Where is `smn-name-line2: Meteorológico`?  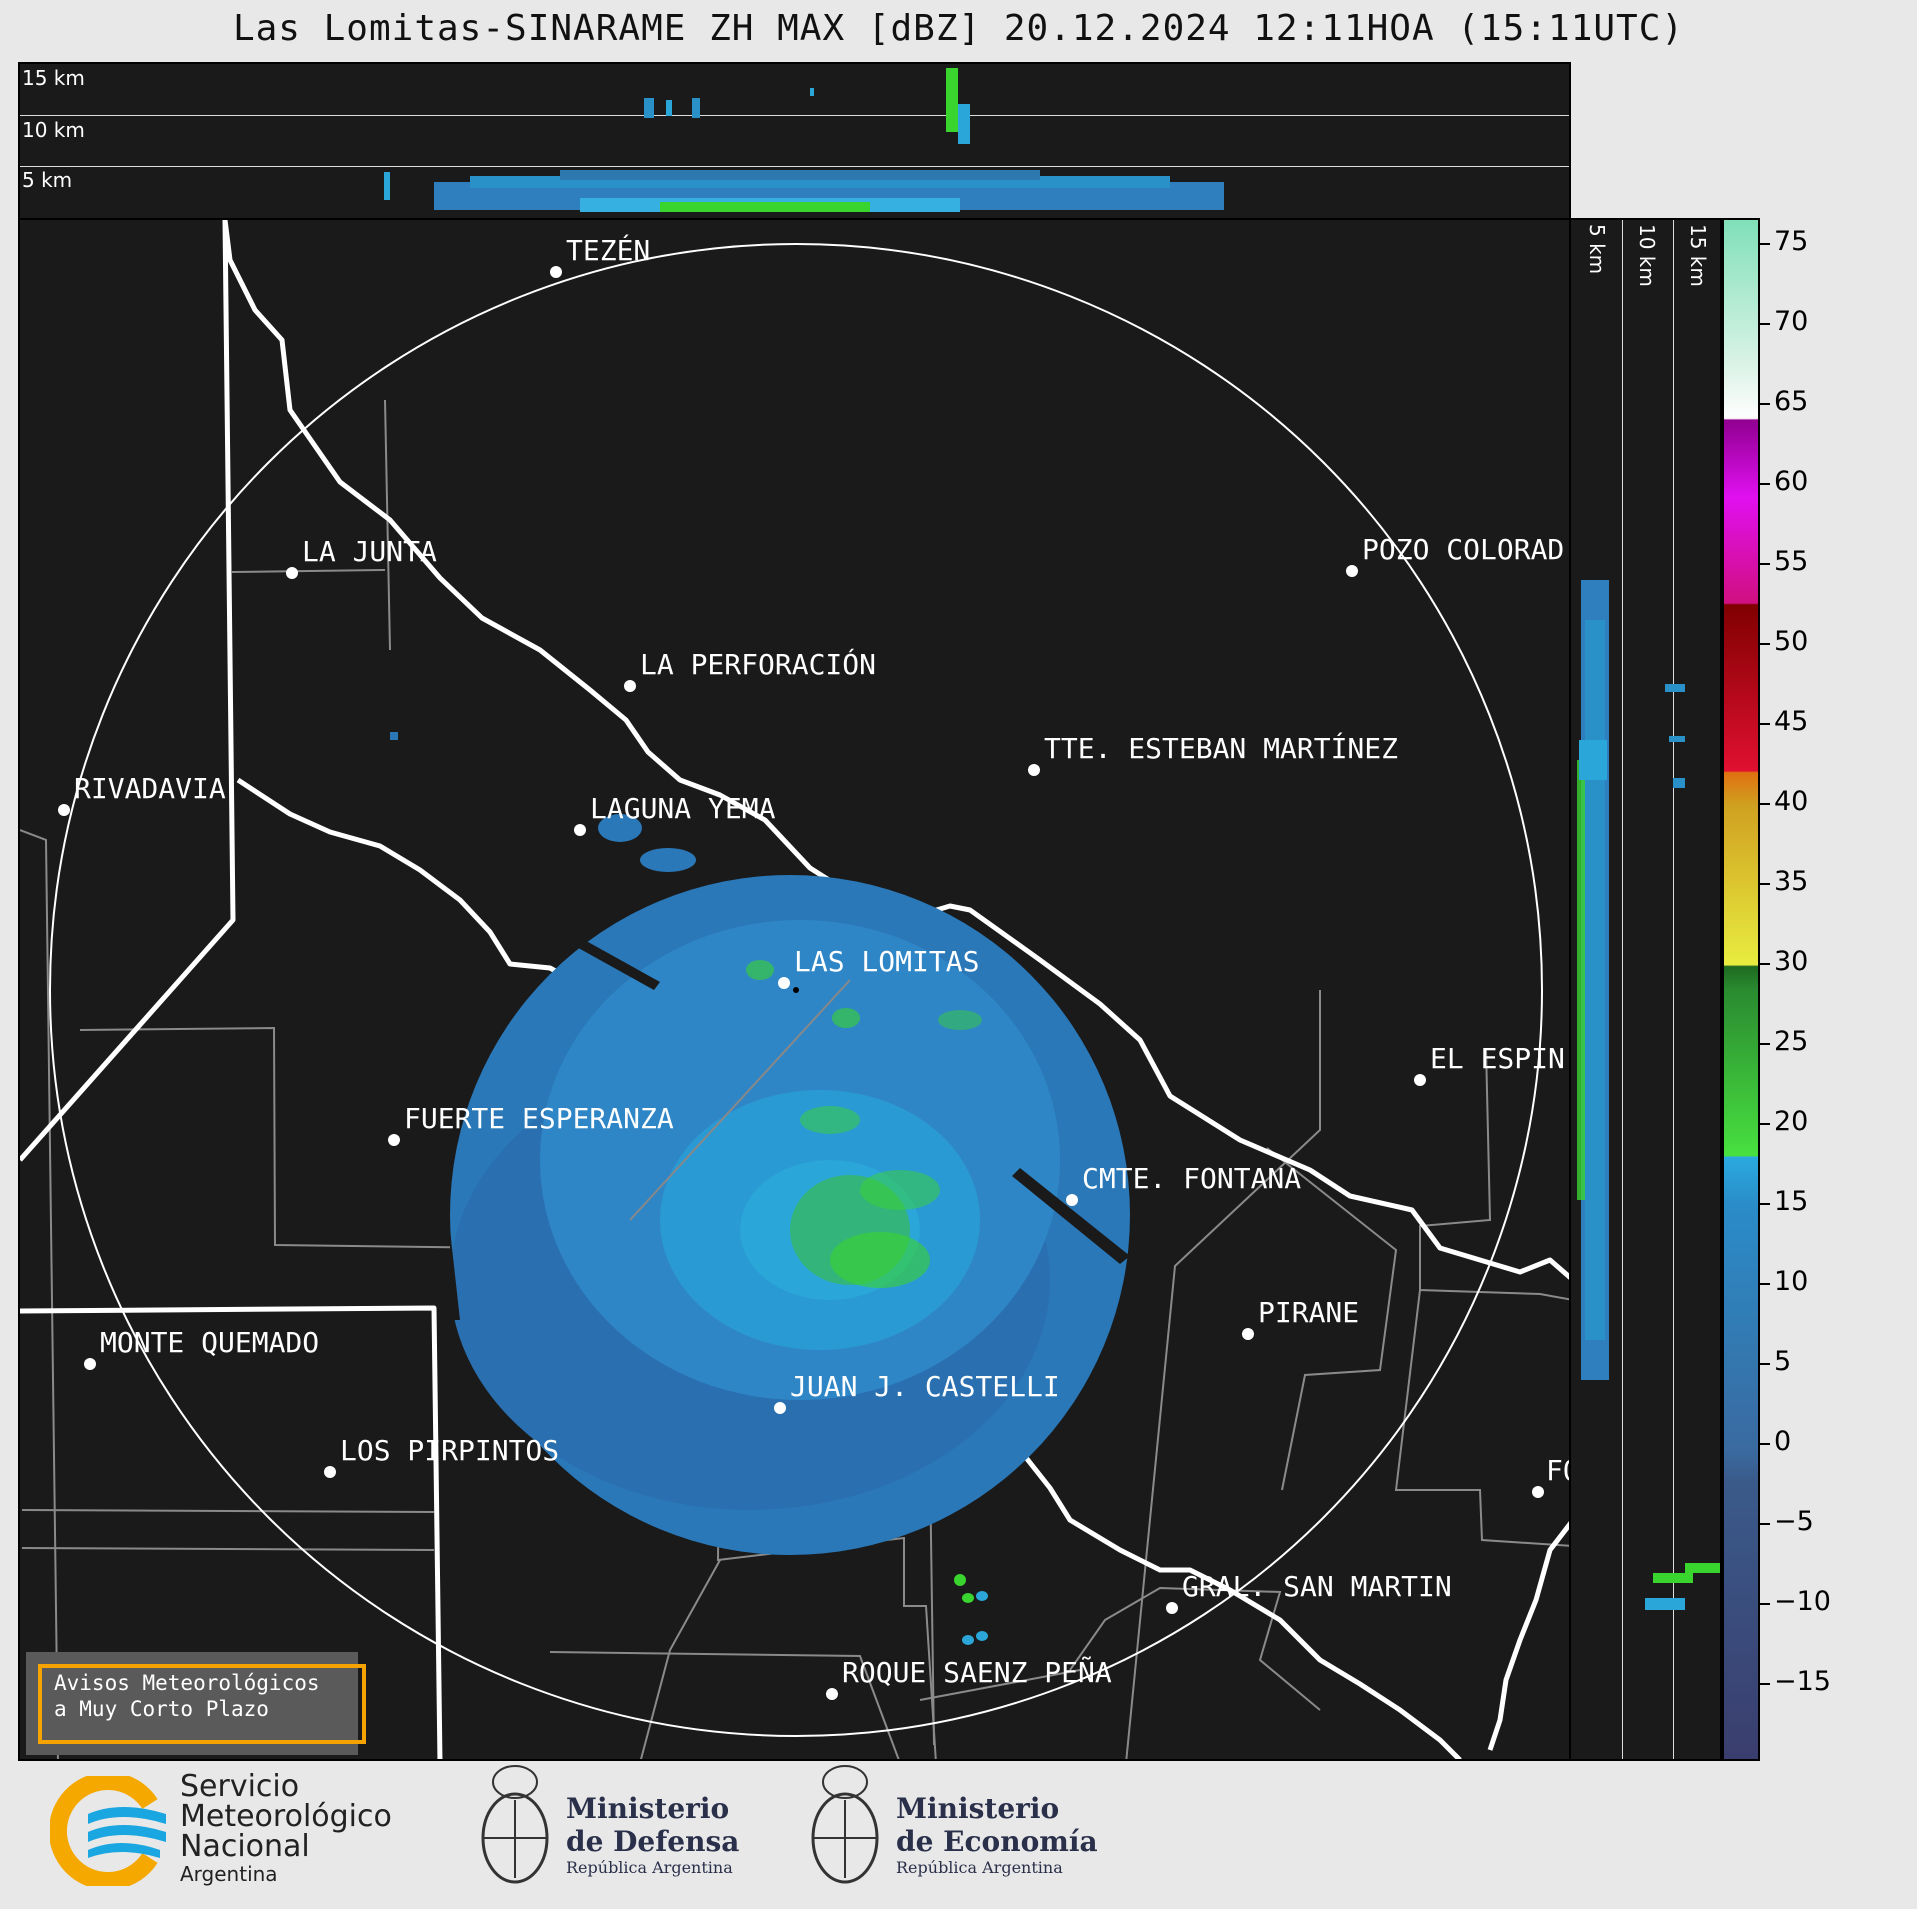 smn-name-line2: Meteorológico is located at coordinates (286, 1816).